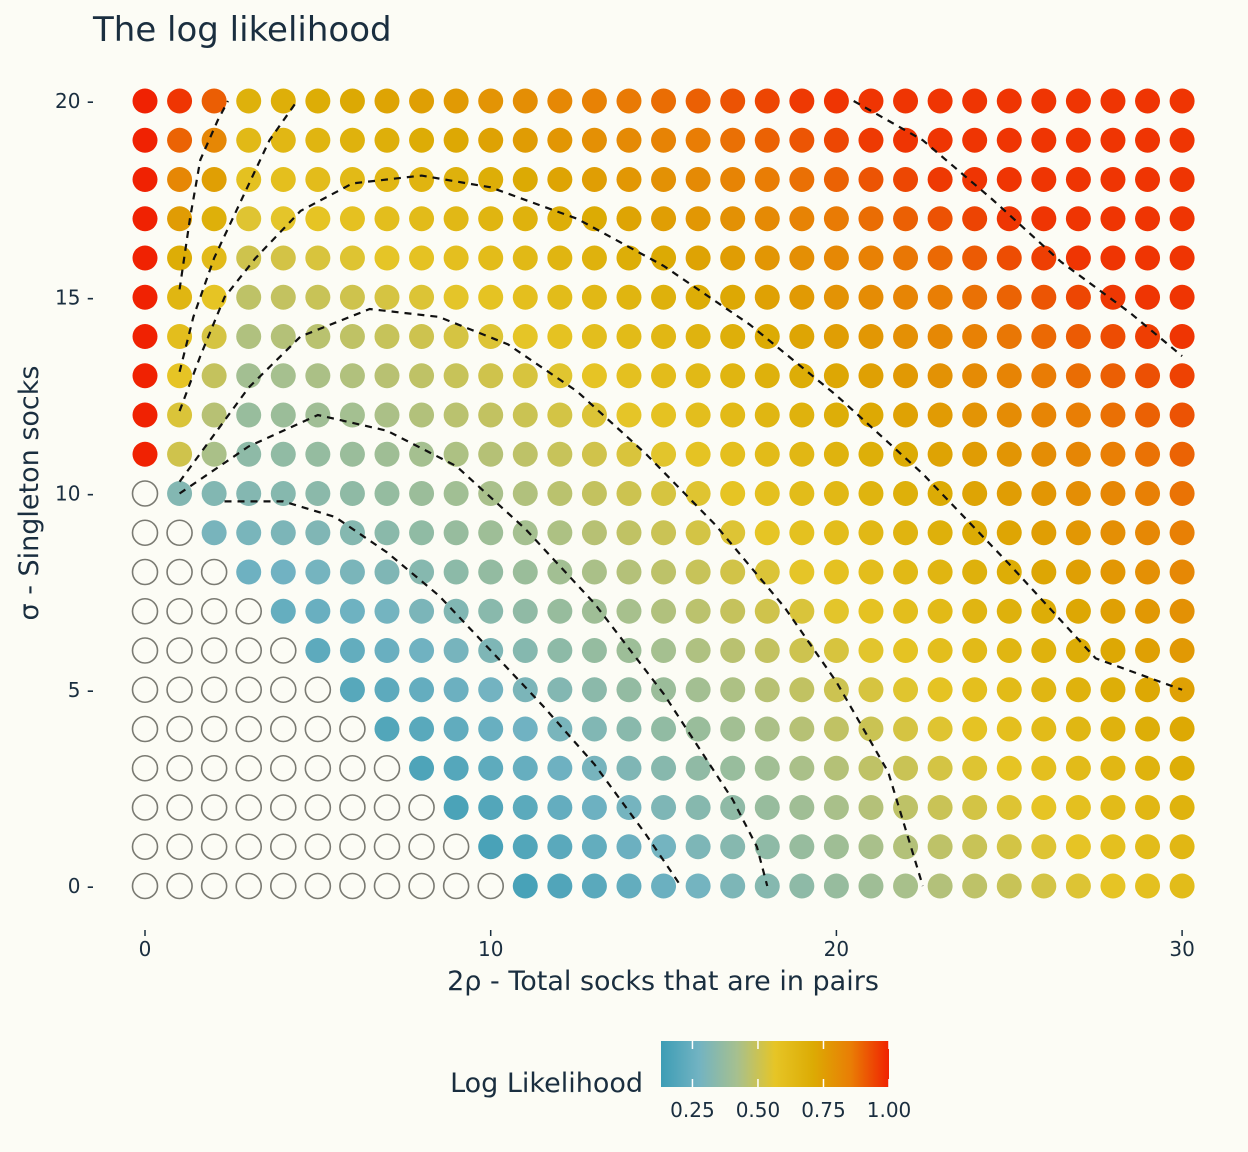  What do you see at coordinates (145, 949) in the screenshot?
I see `x-tick-label: 0` at bounding box center [145, 949].